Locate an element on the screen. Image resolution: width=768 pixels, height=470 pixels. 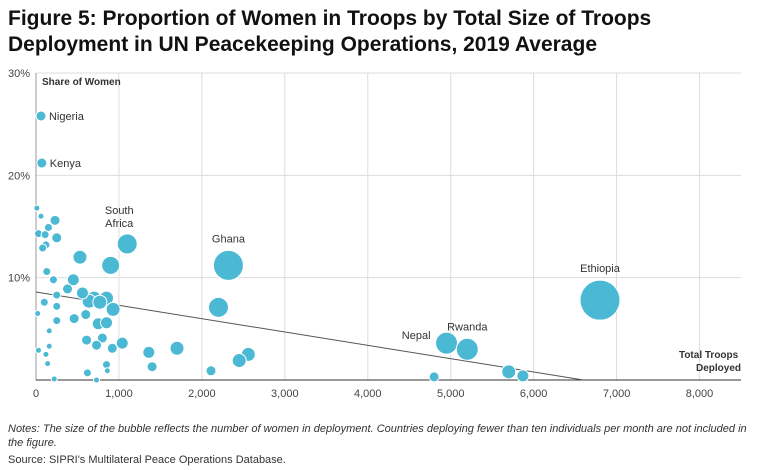
x-axis-label: Total Troops Deployed is located at coordinates (710, 362).